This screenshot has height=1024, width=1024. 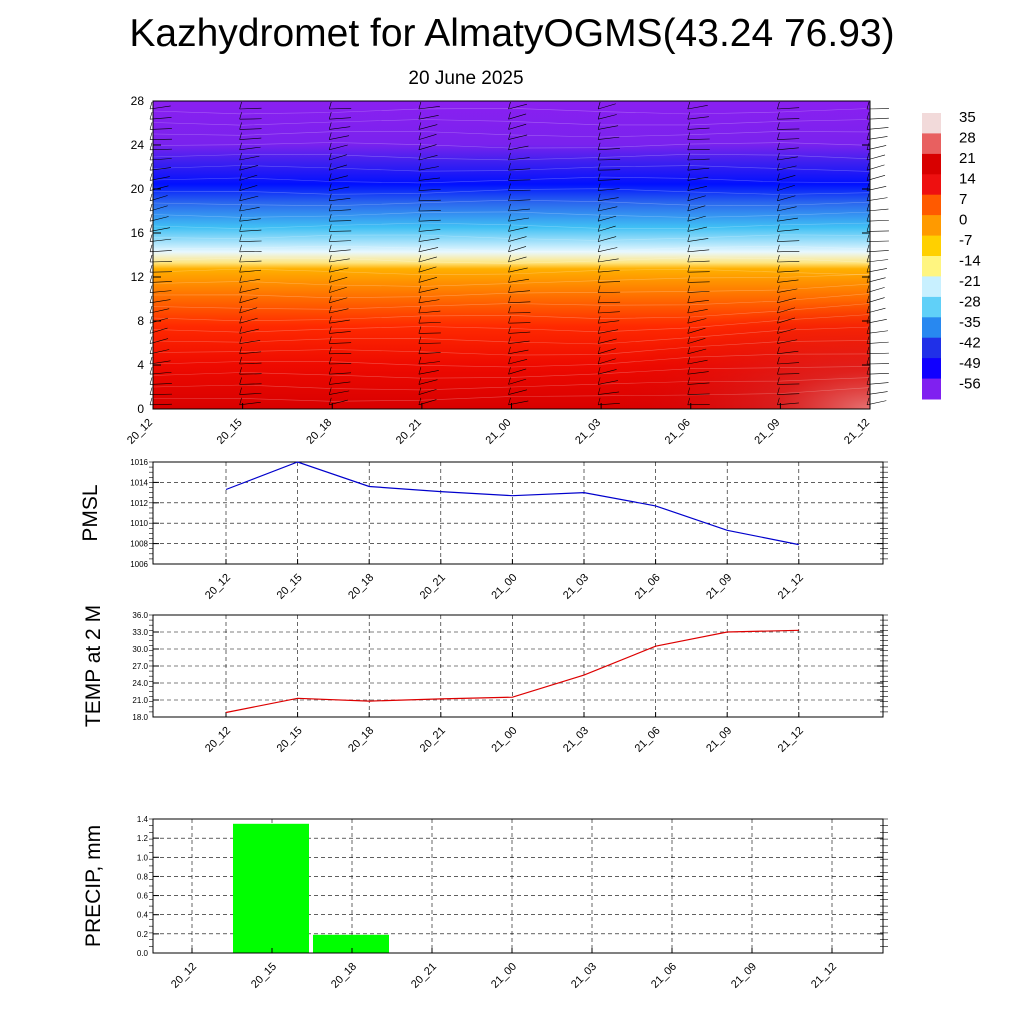 I want to click on colorbar-label: 35, so click(x=967, y=117).